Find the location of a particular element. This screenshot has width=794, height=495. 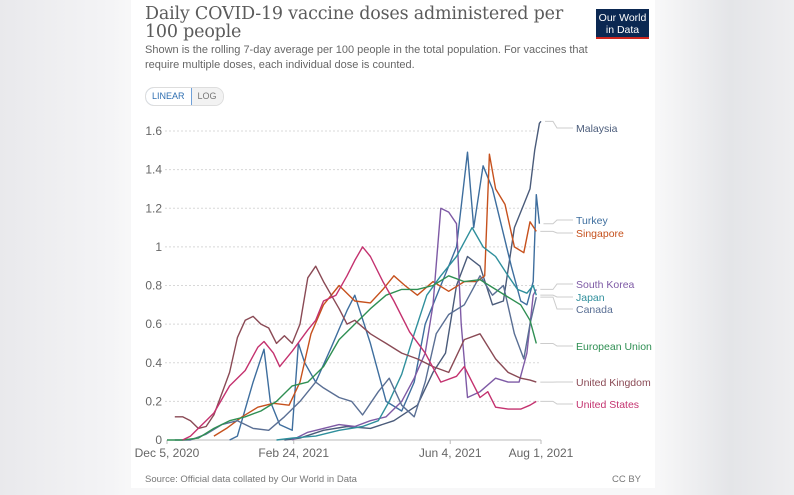

y-tick-label: 1.6 is located at coordinates (153, 131).